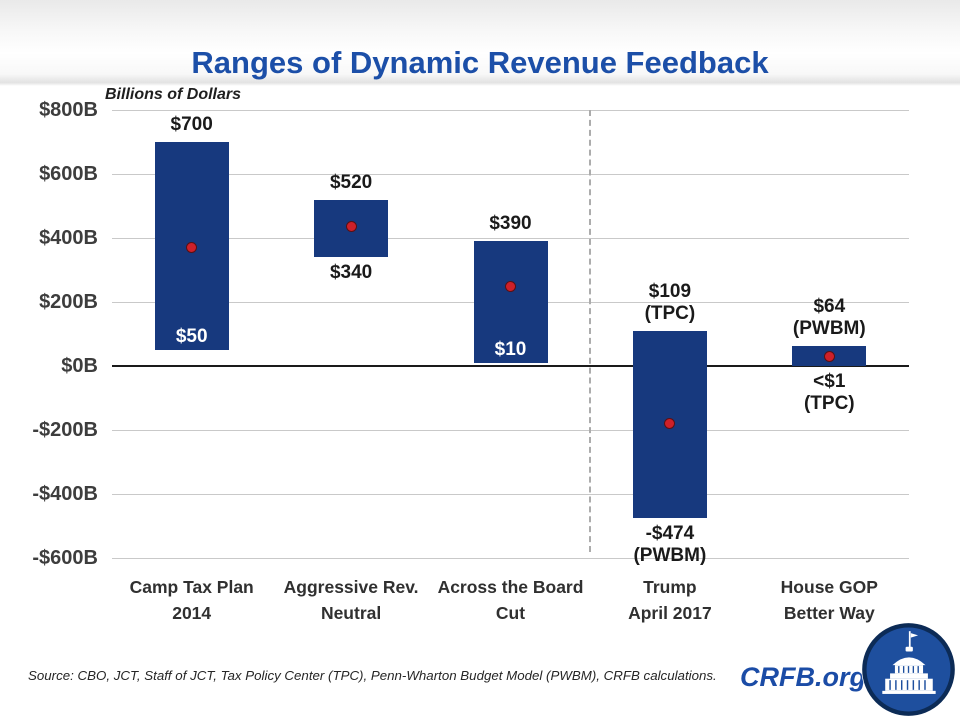 The image size is (960, 720). What do you see at coordinates (191, 124) in the screenshot?
I see `bar-high-label: $700` at bounding box center [191, 124].